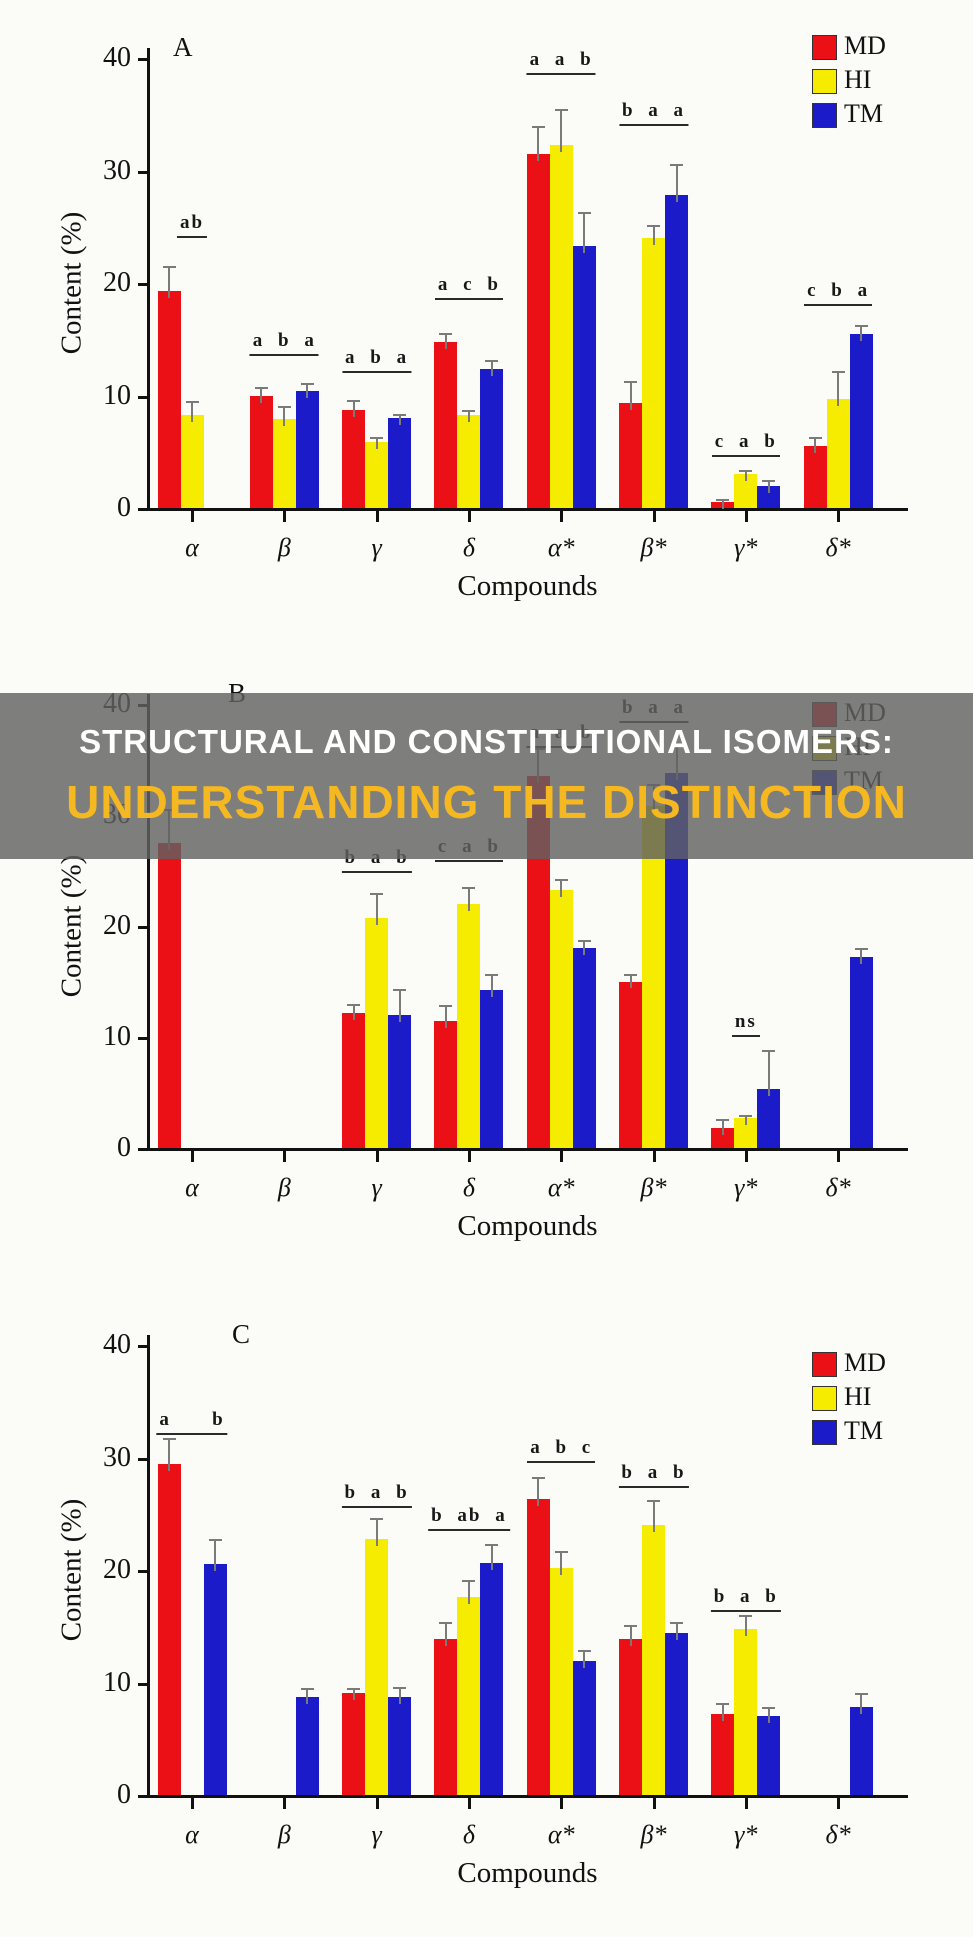 This screenshot has height=1937, width=973. Describe the element at coordinates (142, 172) in the screenshot. I see `y-tick-mark` at that location.